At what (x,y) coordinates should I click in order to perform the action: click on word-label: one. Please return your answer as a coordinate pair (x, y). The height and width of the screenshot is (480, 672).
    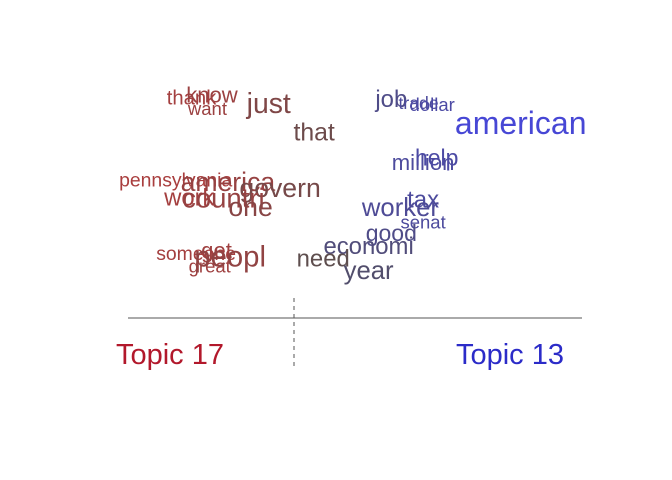
    Looking at the image, I should click on (250, 207).